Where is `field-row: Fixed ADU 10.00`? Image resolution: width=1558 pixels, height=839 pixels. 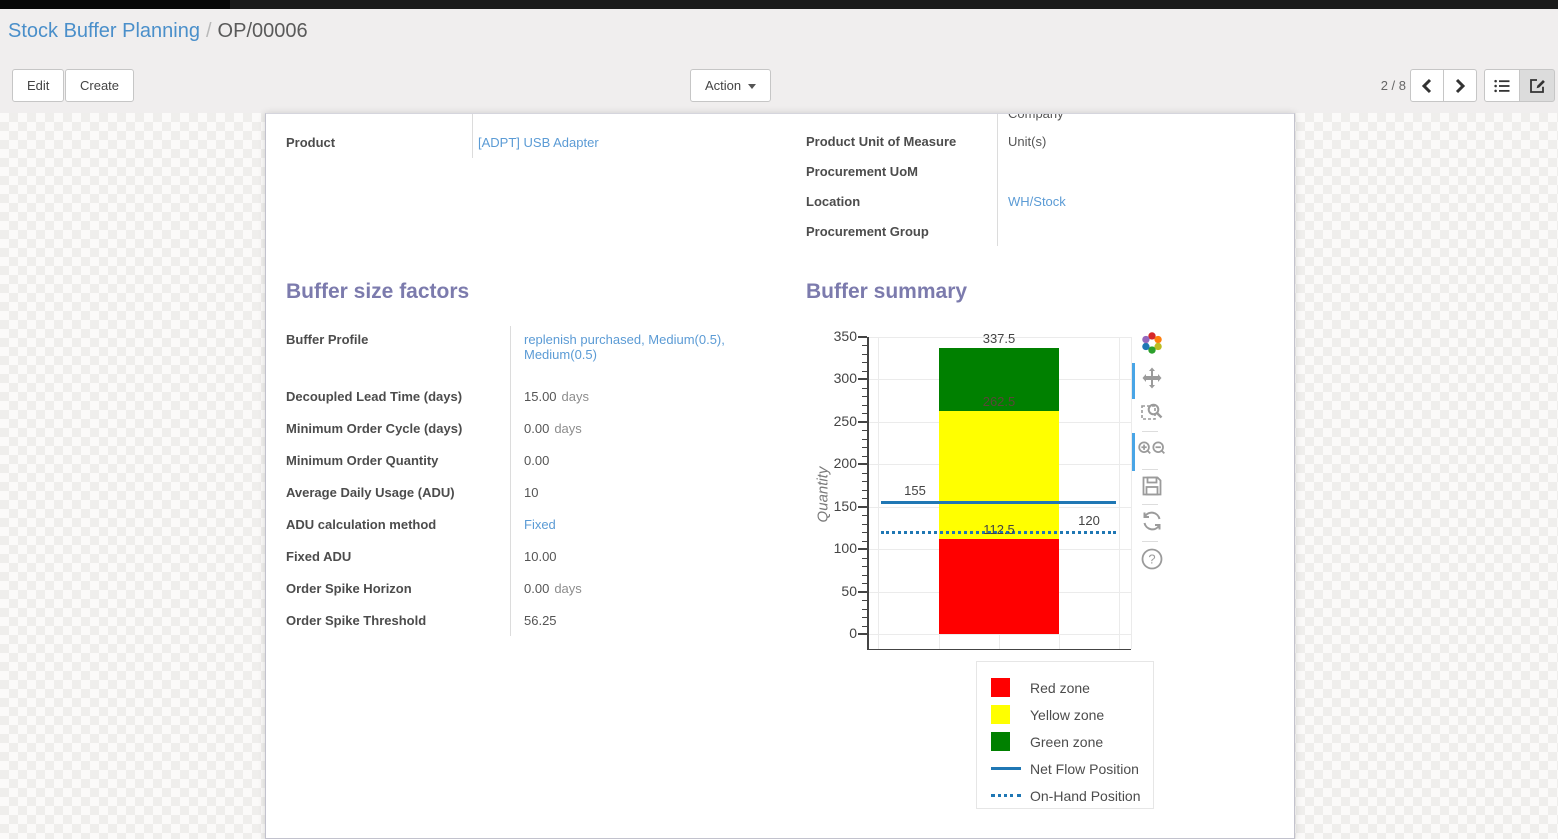
field-row: Fixed ADU 10.00 is located at coordinates (538, 556).